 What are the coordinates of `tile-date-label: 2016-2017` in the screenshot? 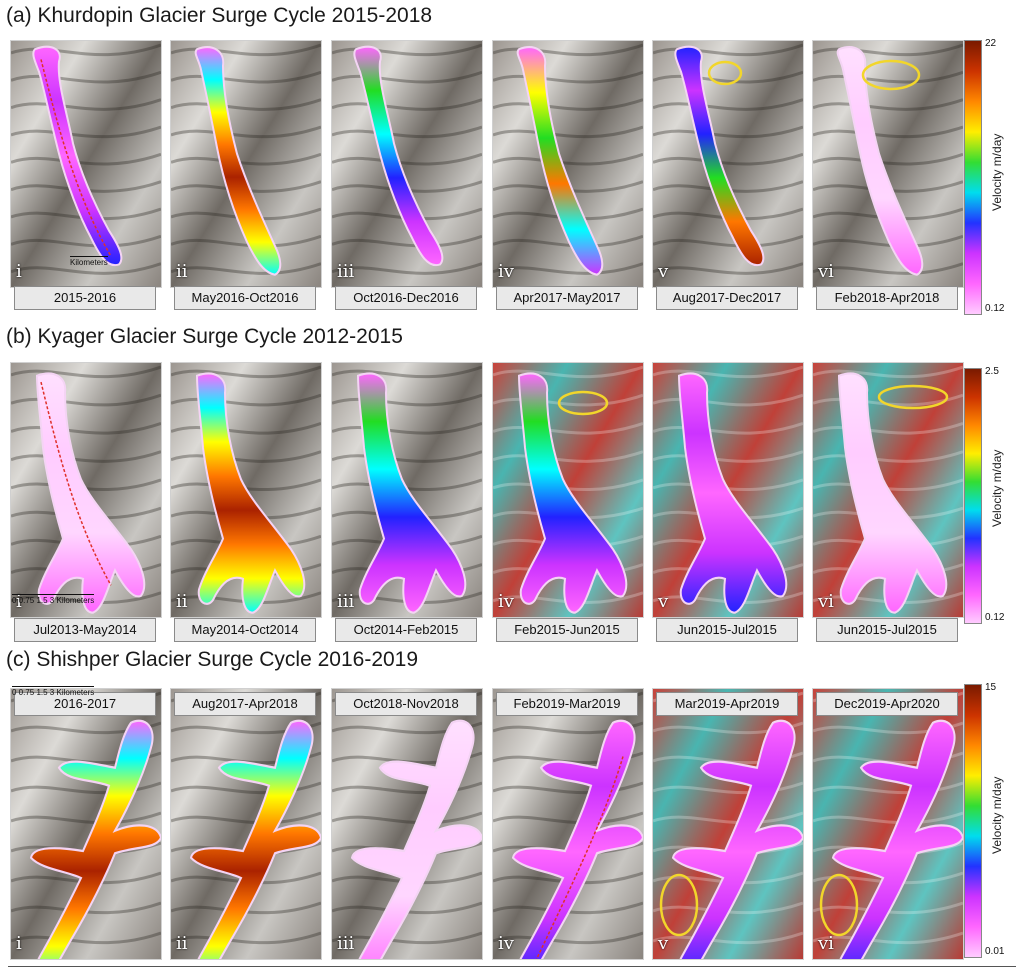 It's located at (85, 704).